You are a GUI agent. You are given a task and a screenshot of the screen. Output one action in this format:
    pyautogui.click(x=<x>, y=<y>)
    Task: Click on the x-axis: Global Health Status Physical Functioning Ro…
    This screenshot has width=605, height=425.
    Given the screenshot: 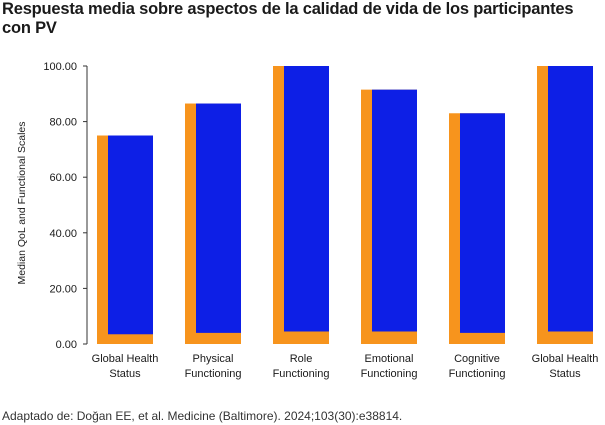 What is the action you would take?
    pyautogui.click(x=345, y=366)
    